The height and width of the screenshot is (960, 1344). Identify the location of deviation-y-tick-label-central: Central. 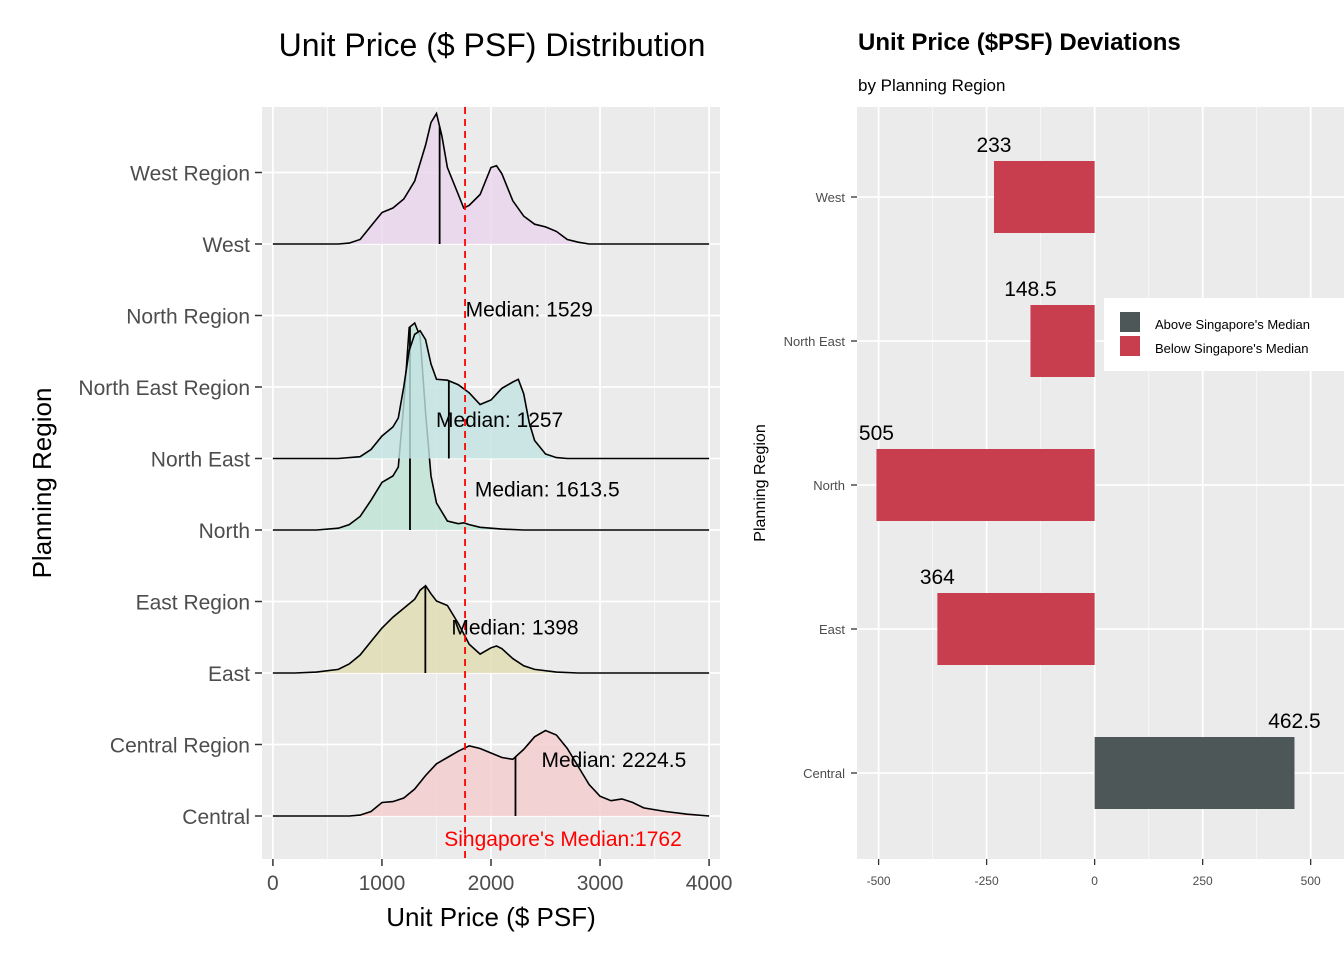
(824, 773).